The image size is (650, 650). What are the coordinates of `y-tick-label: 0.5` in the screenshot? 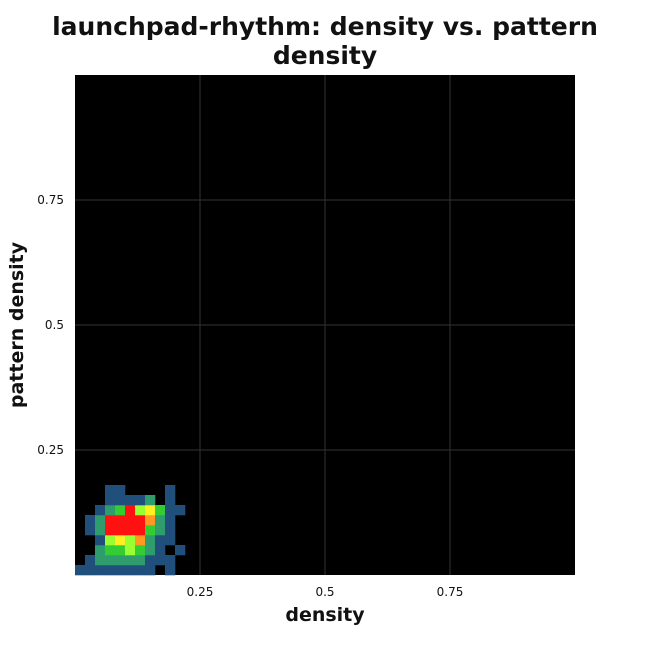 It's located at (54, 325).